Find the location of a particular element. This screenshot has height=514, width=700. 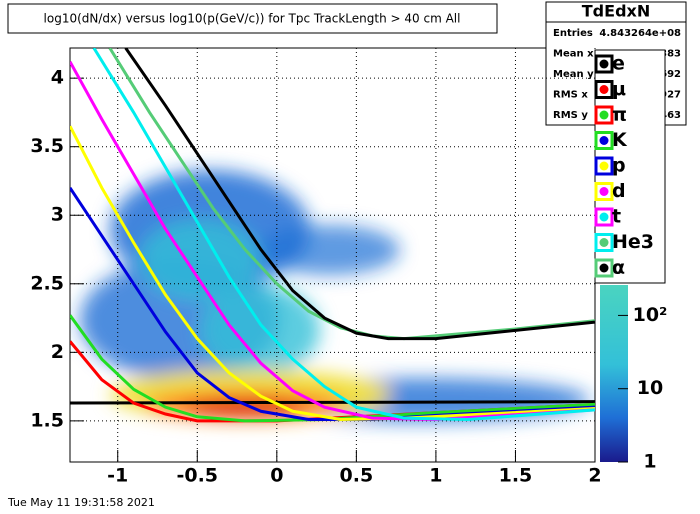

y-tick-label: 4 is located at coordinates (57, 78).